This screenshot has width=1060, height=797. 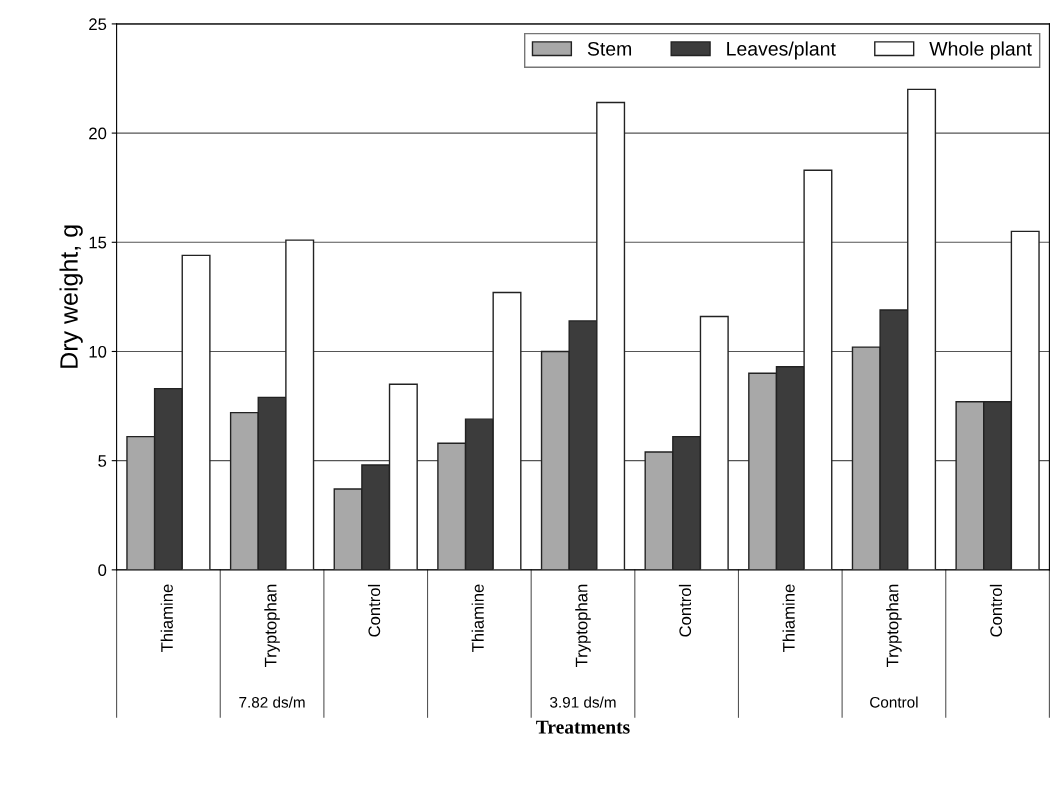 What do you see at coordinates (71, 296) in the screenshot?
I see `y-axis-title: Dry weight, g` at bounding box center [71, 296].